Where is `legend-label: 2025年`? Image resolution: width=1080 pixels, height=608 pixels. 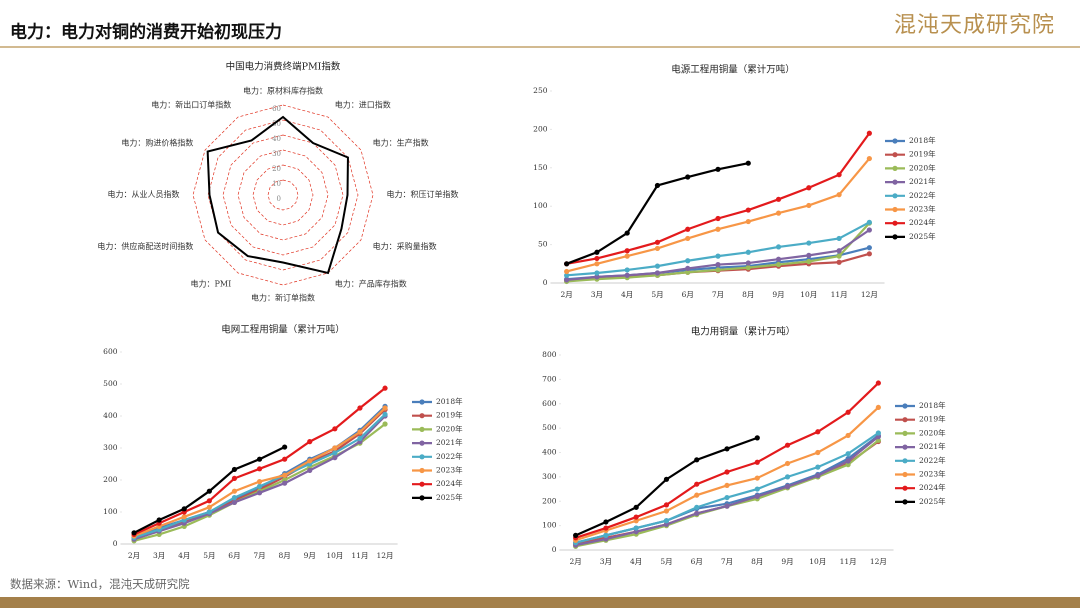
legend-label: 2025年 is located at coordinates (449, 497).